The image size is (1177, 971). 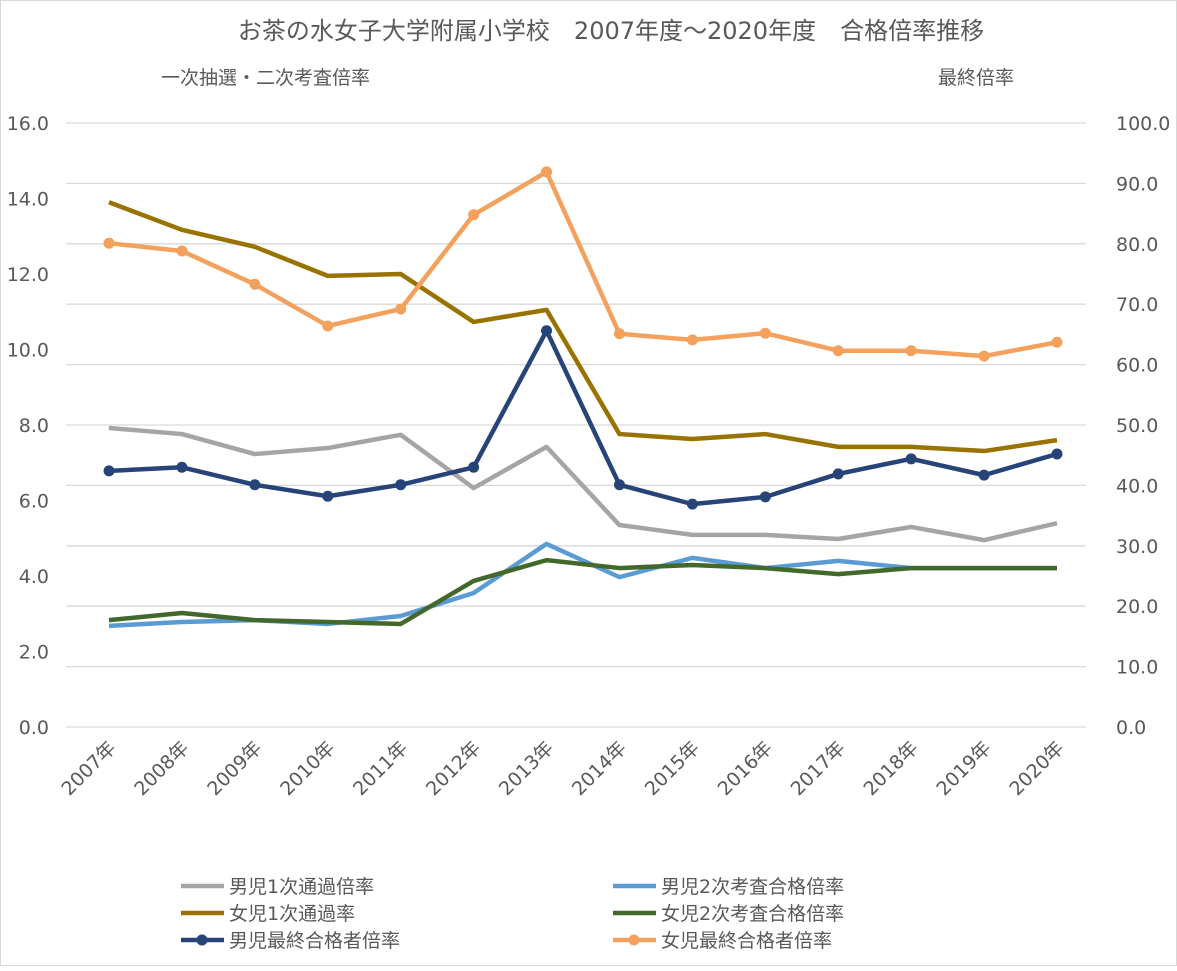 What do you see at coordinates (301, 887) in the screenshot?
I see `legend-label: 男児1次通過倍率` at bounding box center [301, 887].